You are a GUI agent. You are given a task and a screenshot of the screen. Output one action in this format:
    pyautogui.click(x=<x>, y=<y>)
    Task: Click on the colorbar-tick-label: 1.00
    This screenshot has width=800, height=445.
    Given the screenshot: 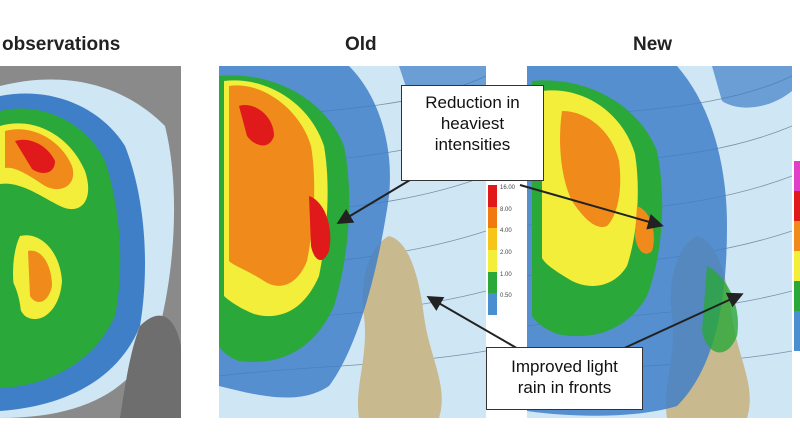 What is the action you would take?
    pyautogui.click(x=506, y=274)
    